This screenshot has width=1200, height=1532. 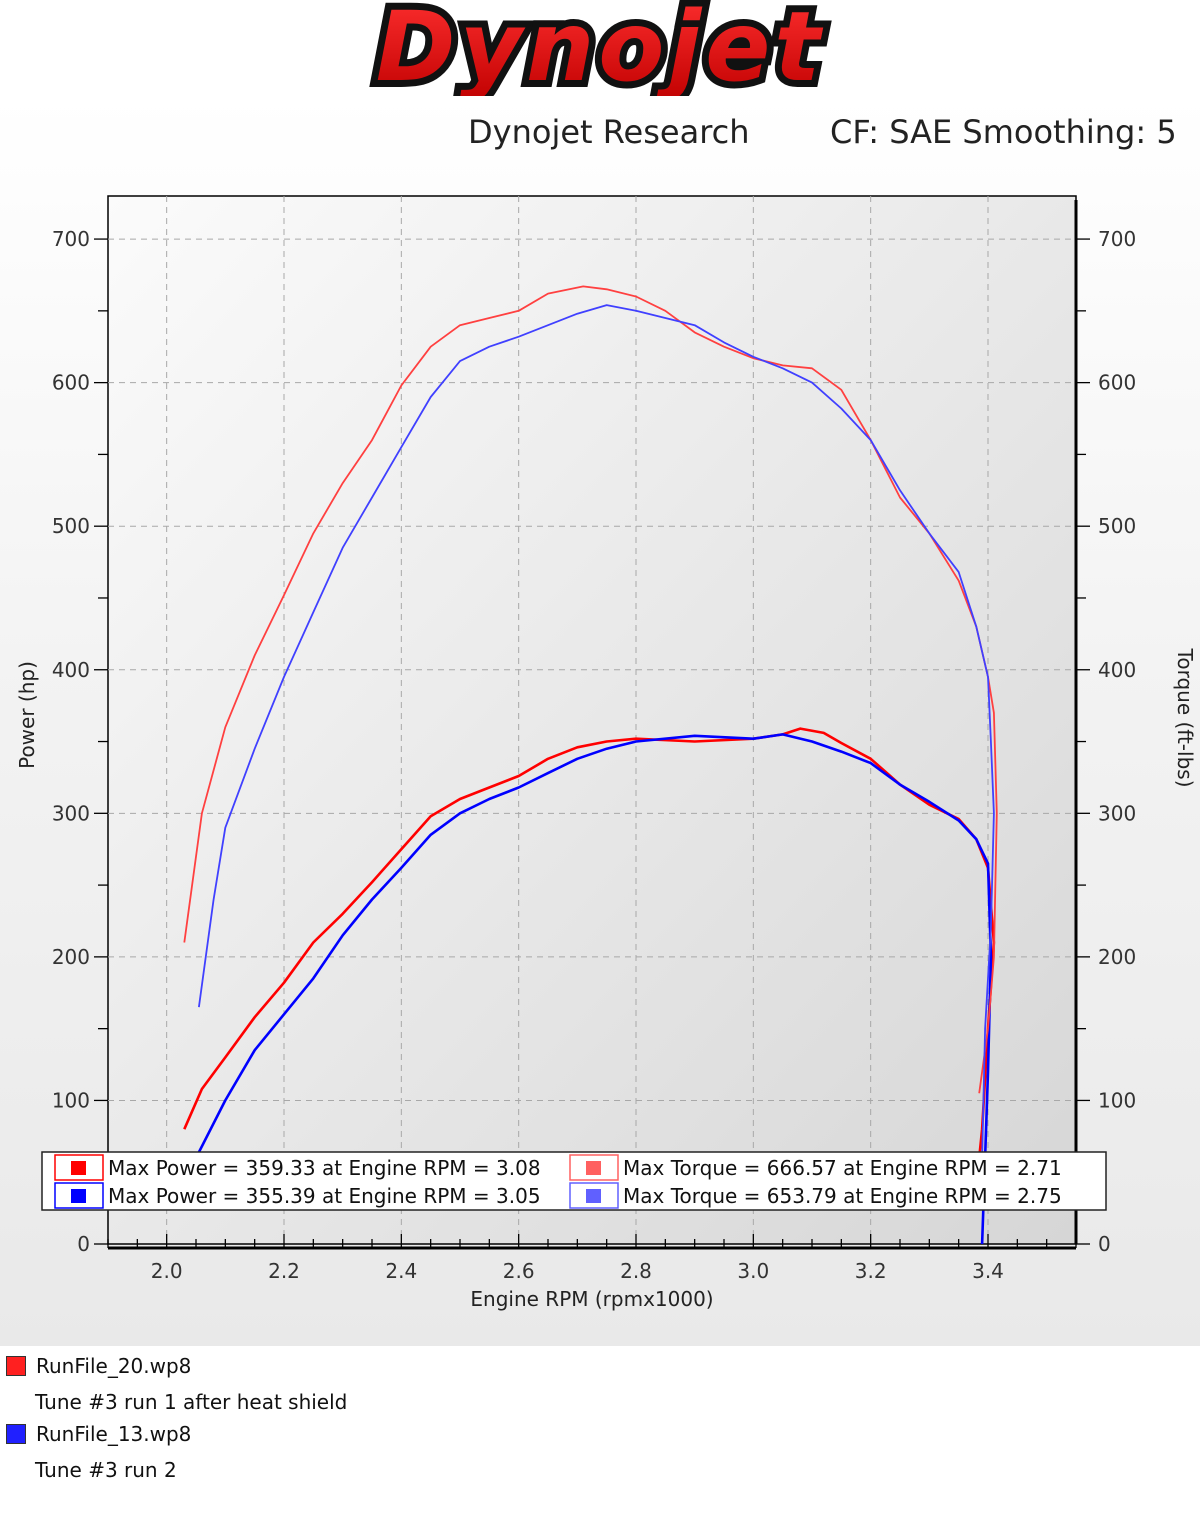 I want to click on y-tick-label: 700, so click(x=71, y=239).